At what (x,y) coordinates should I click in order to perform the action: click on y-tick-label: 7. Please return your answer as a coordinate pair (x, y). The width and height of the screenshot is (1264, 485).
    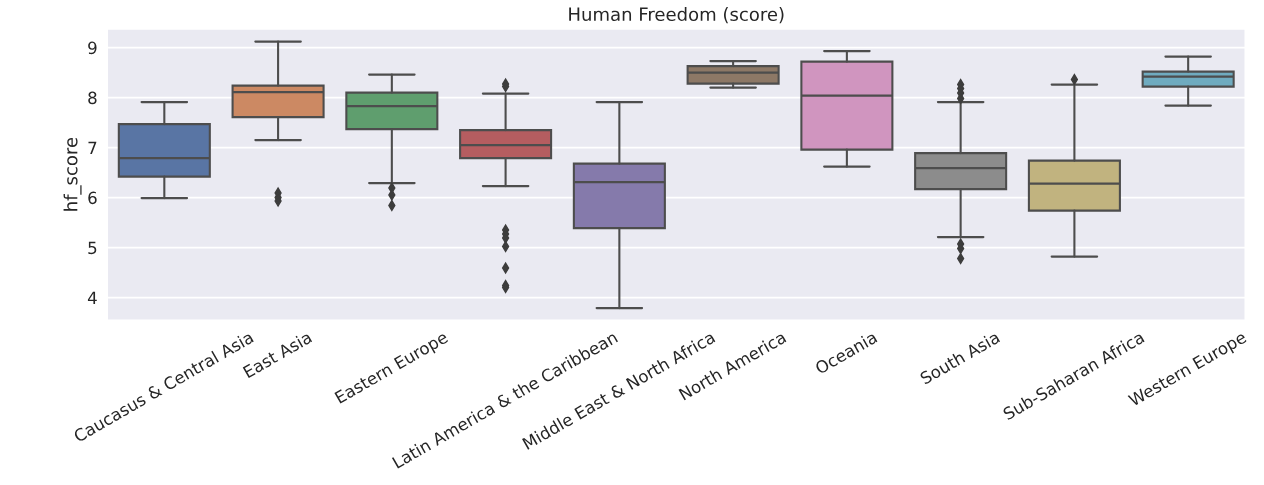
    Looking at the image, I should click on (92, 147).